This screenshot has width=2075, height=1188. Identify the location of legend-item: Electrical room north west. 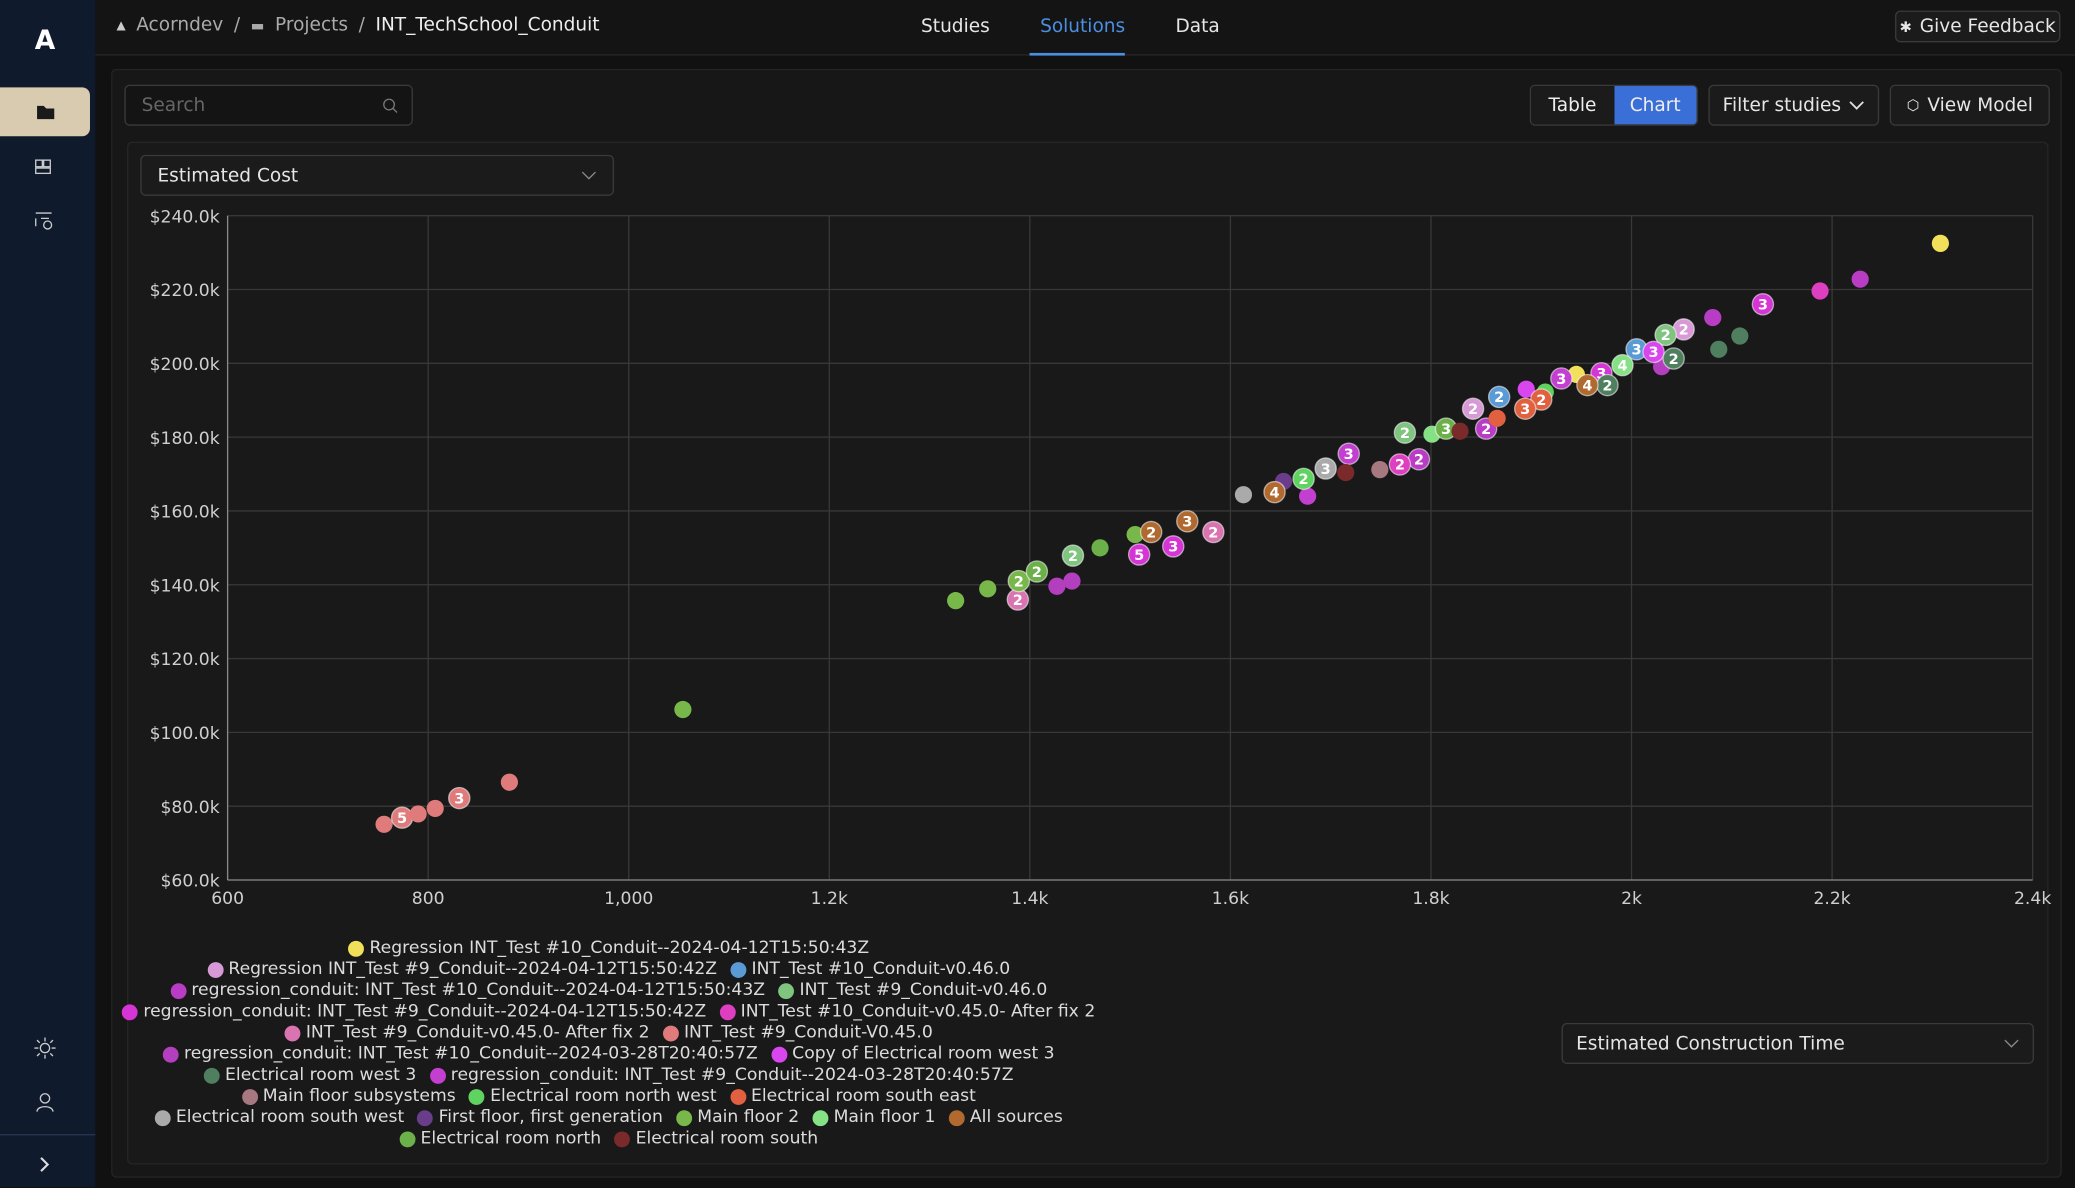
(592, 1096).